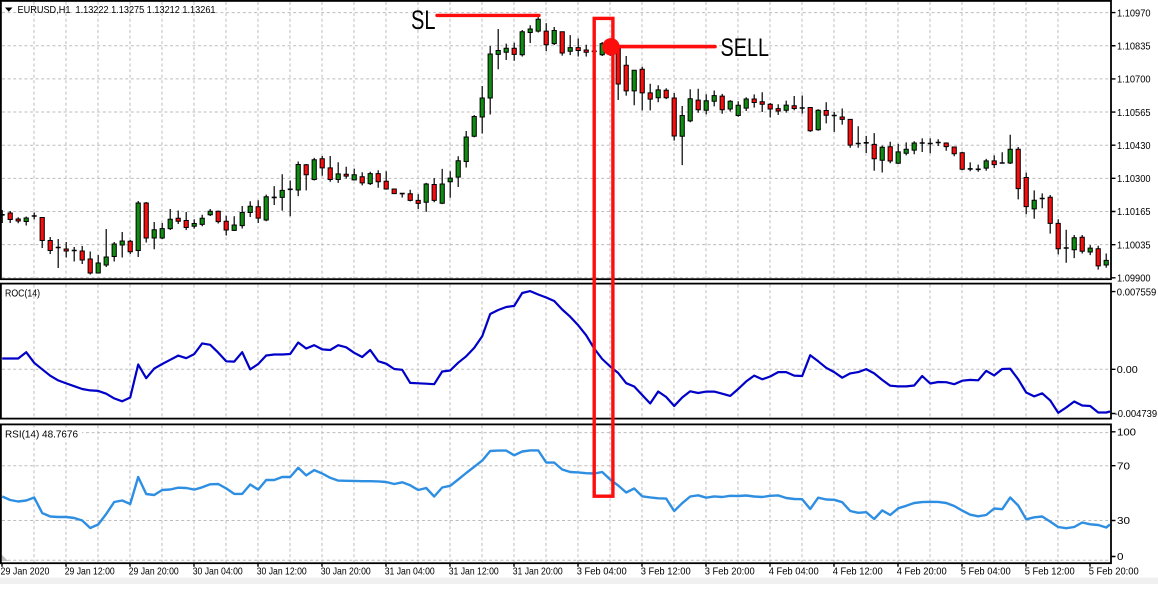  What do you see at coordinates (1134, 179) in the screenshot?
I see `svg-text: 1.10300` at bounding box center [1134, 179].